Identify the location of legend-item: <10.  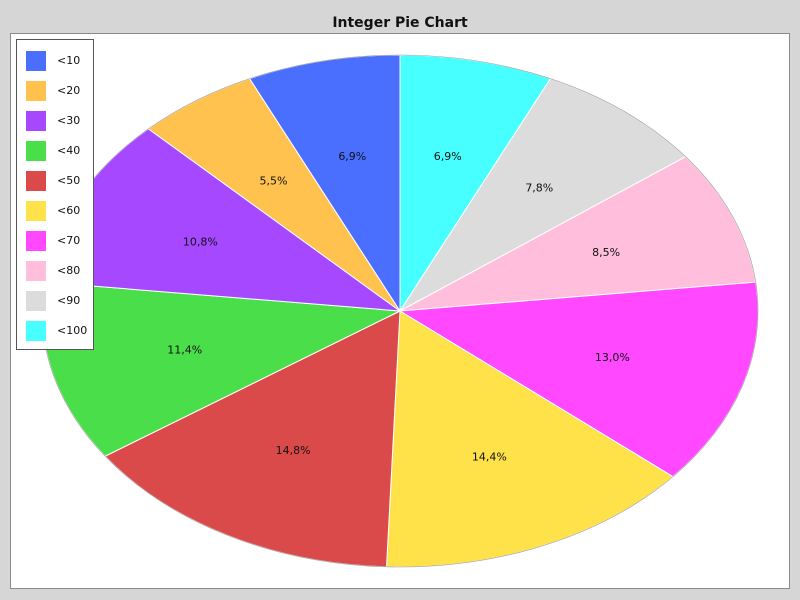
(55, 66).